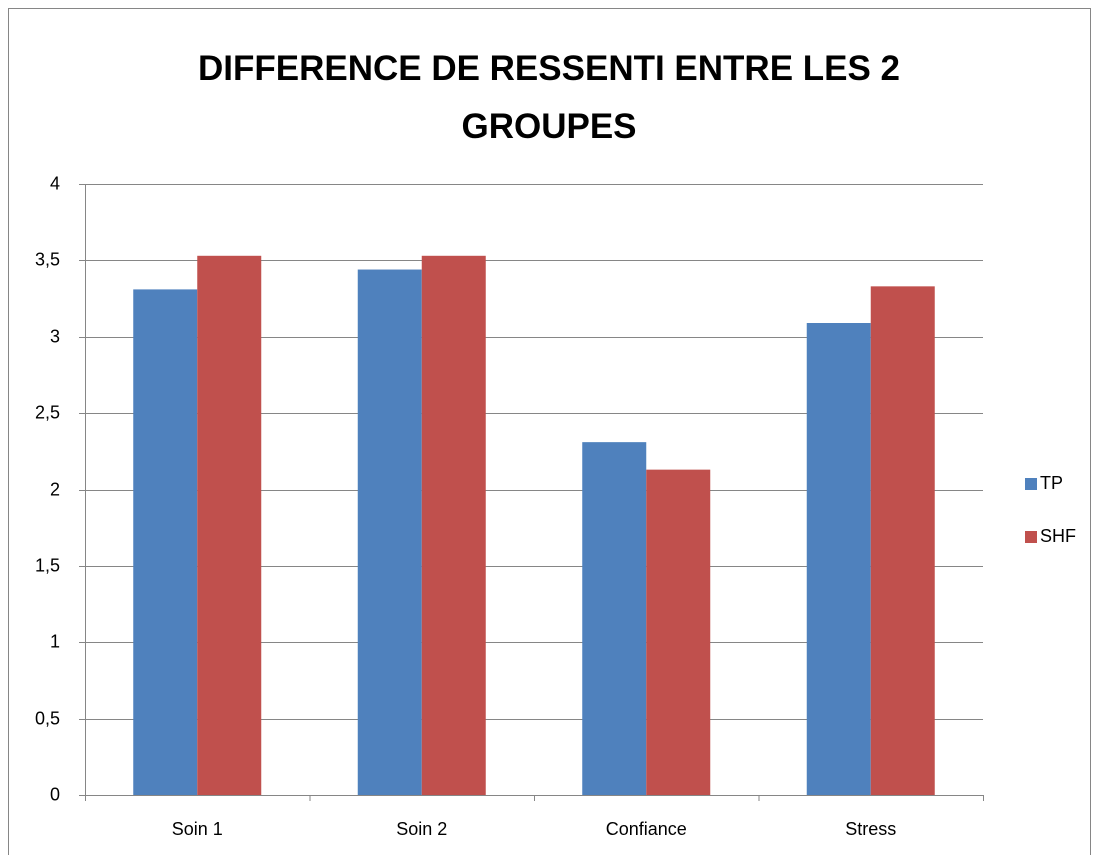  I want to click on x-tick-label: Stress, so click(870, 829).